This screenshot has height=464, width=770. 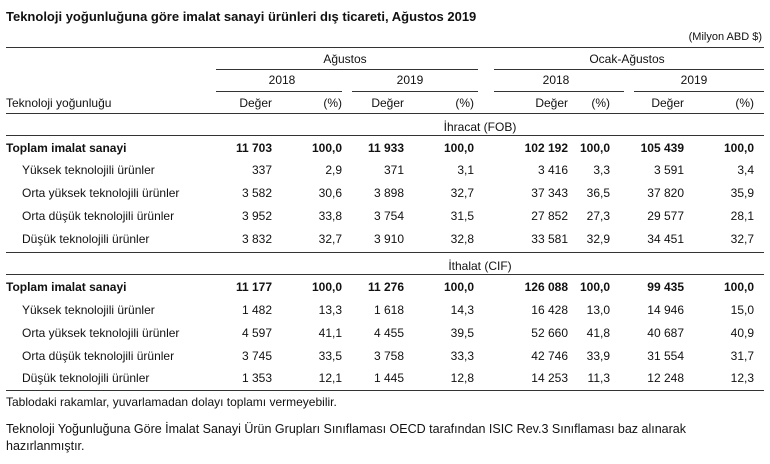 I want to click on cell: 33,8, so click(x=330, y=216).